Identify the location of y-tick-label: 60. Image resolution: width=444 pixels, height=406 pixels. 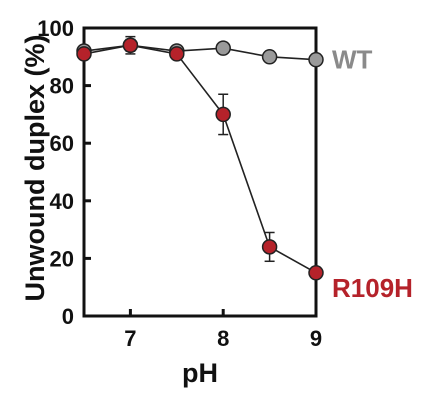
(62, 143).